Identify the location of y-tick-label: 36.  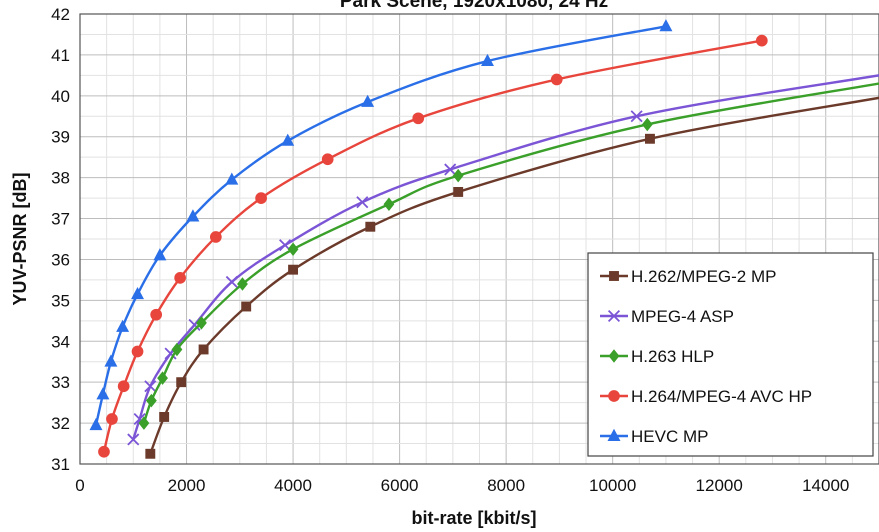
(60, 259).